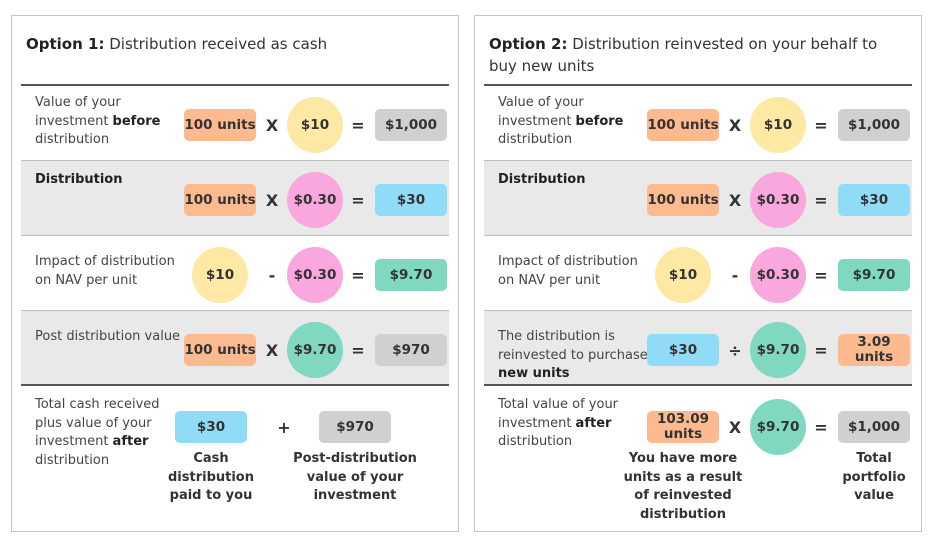 The height and width of the screenshot is (548, 936). I want to click on caption: Total portfolio value, so click(874, 477).